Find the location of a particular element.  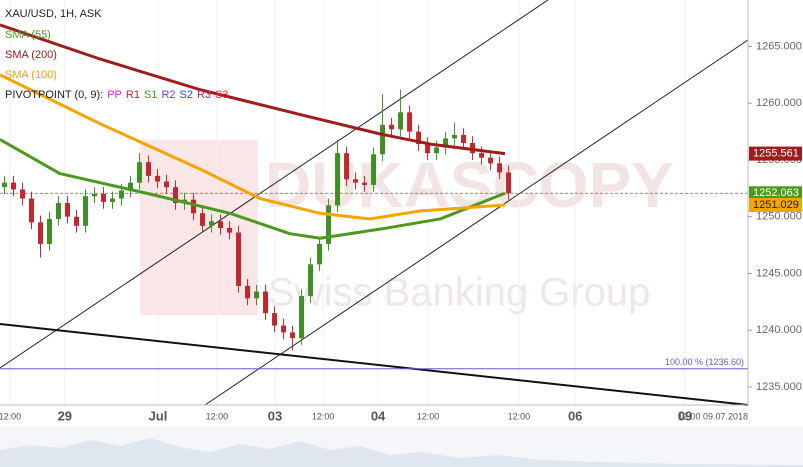

legend-entry: SMA (100) is located at coordinates (31, 75).